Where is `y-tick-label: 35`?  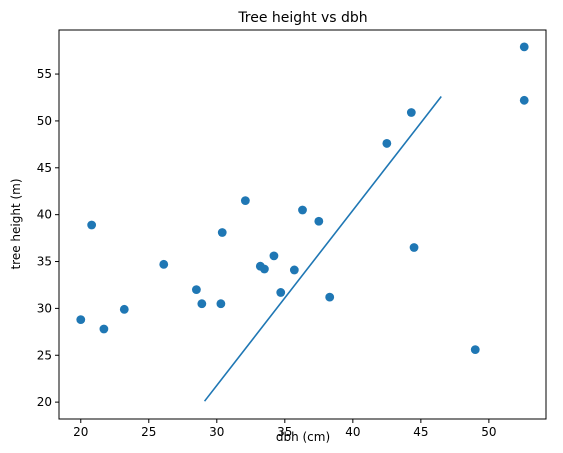
y-tick-label: 35 is located at coordinates (44, 262).